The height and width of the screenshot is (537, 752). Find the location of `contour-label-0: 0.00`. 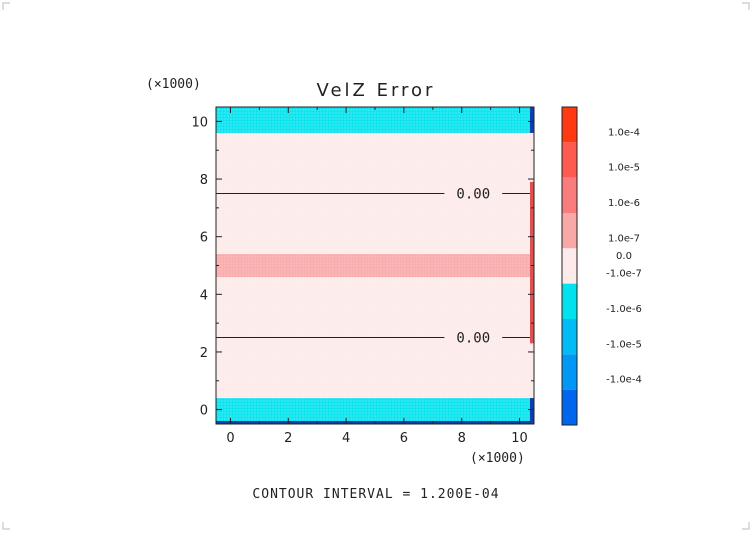

contour-label-0: 0.00 is located at coordinates (473, 194).